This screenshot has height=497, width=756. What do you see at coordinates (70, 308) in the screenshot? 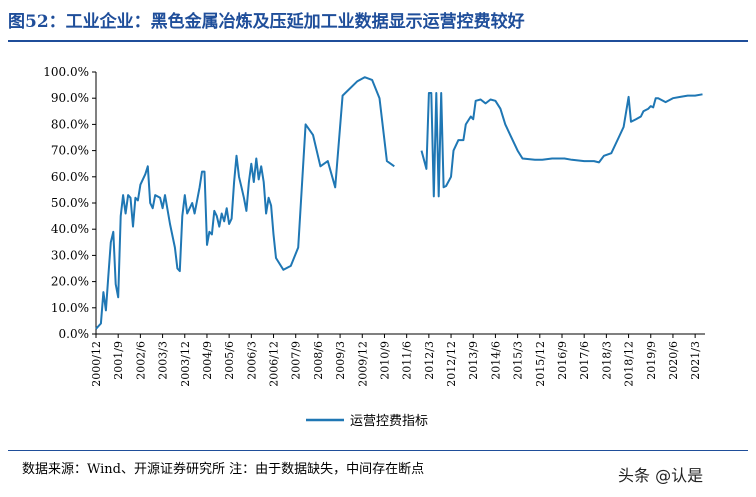
I see `y-tick-label: 10.0%` at bounding box center [70, 308].